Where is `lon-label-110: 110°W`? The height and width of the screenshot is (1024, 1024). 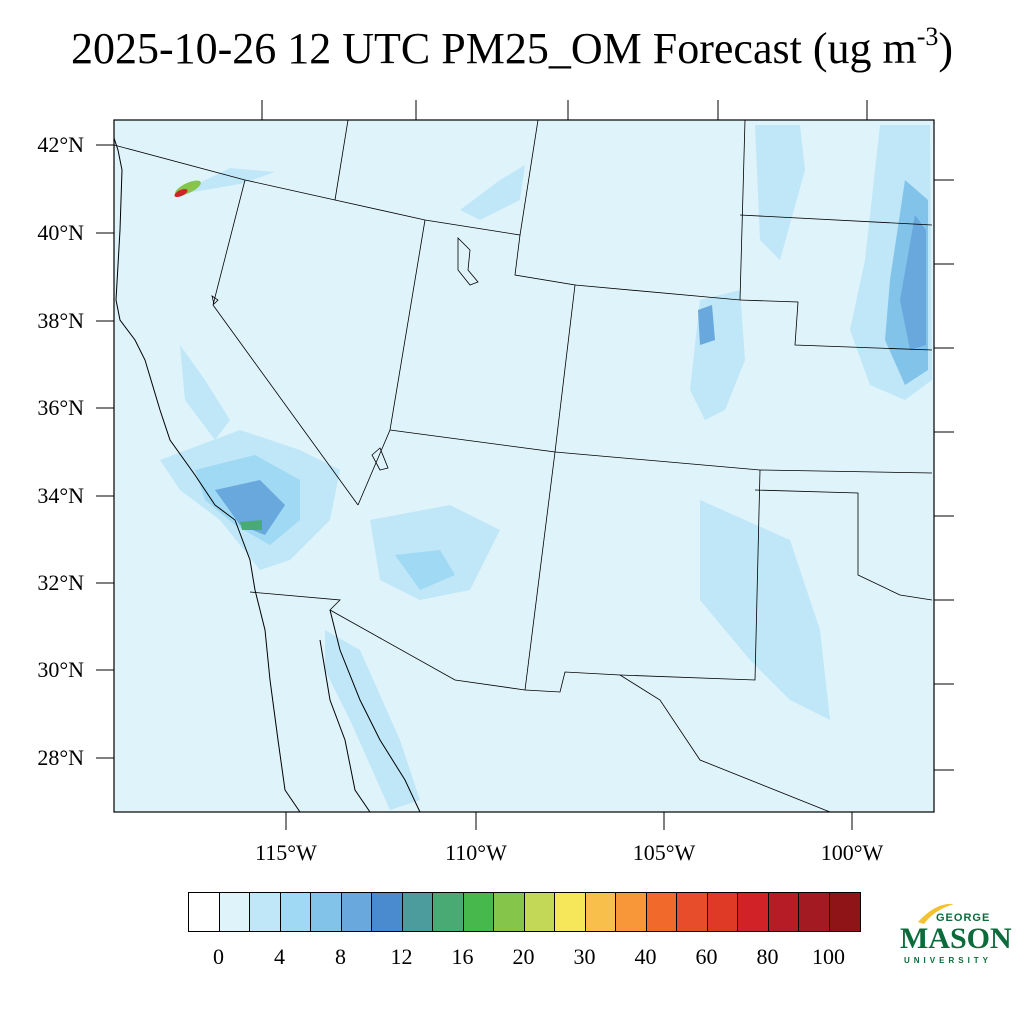
lon-label-110: 110°W is located at coordinates (476, 852).